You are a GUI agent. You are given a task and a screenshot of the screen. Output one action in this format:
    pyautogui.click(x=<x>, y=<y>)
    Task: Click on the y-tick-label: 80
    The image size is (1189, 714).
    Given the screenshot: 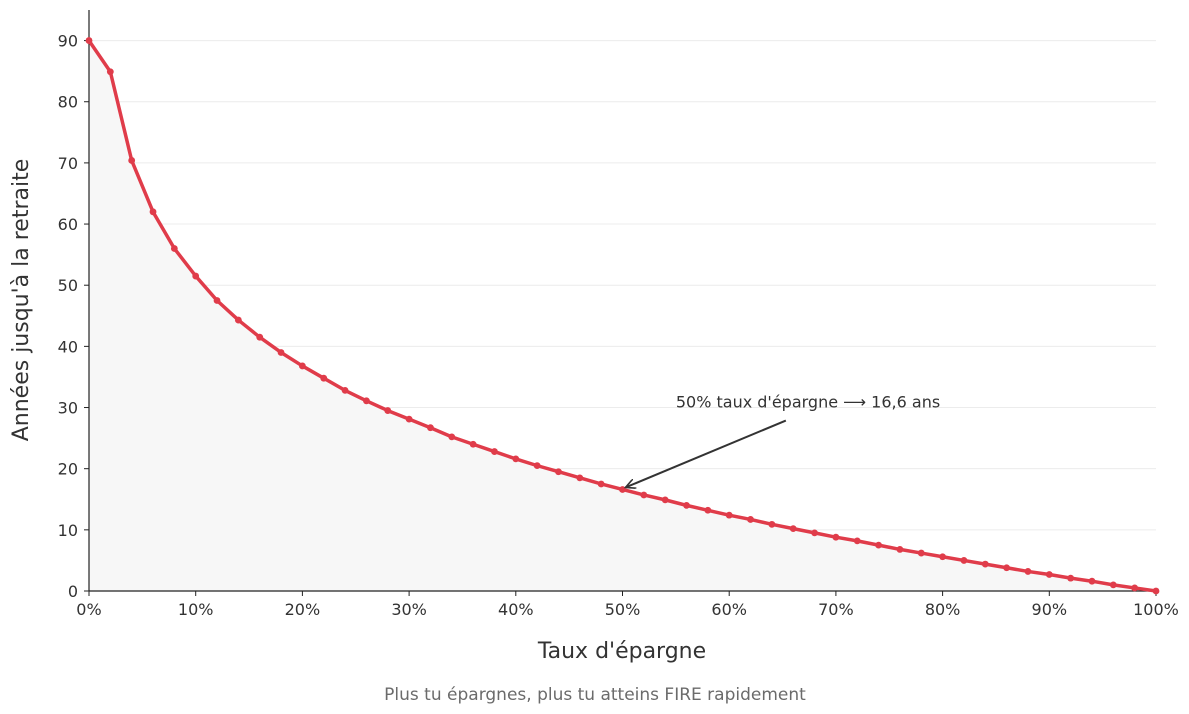 What is the action you would take?
    pyautogui.click(x=68, y=102)
    